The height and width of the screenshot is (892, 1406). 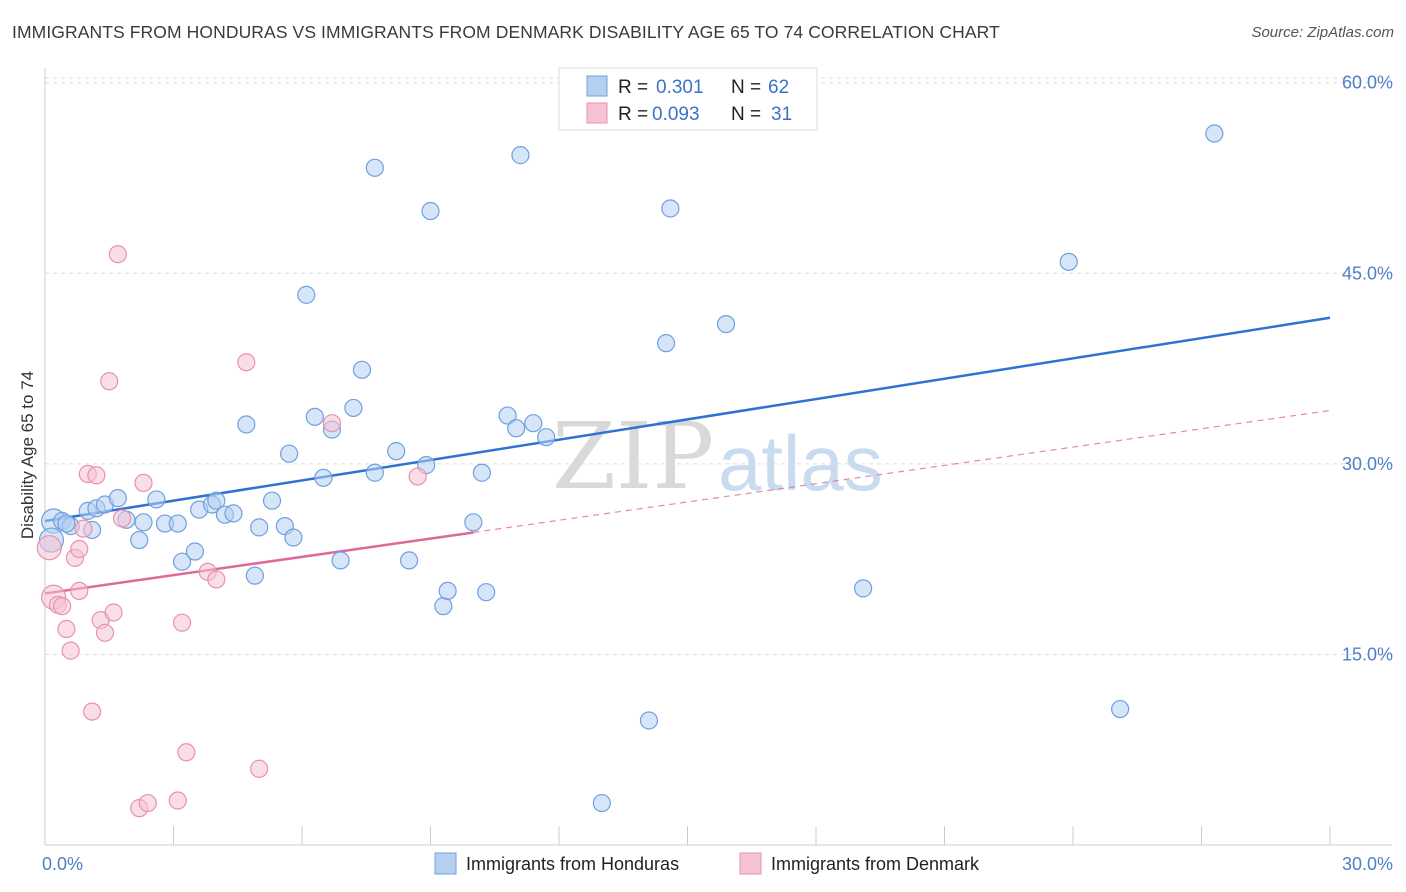 What do you see at coordinates (633, 114) in the screenshot?
I see `legend-r-label-denmark: R =` at bounding box center [633, 114].